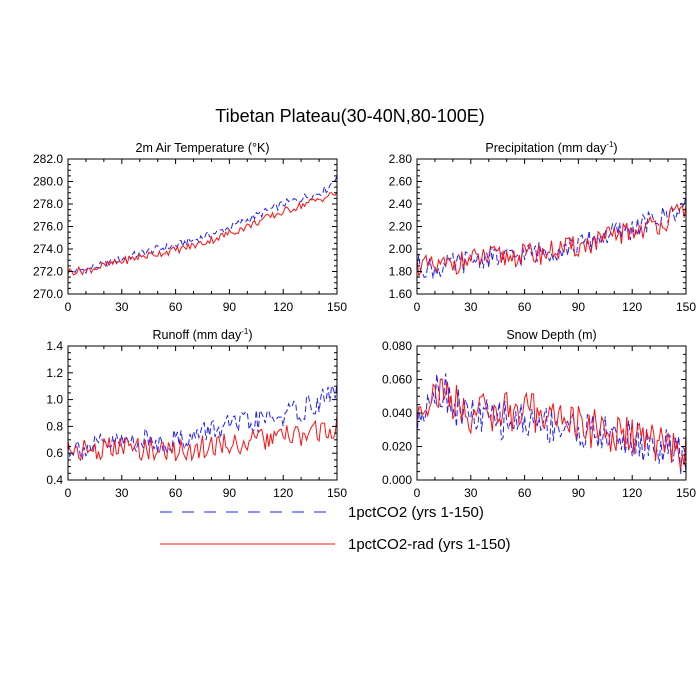 The image size is (700, 700). What do you see at coordinates (322, 512) in the screenshot?
I see `legend-item-0: 1pctCO2 (yrs 1-150)` at bounding box center [322, 512].